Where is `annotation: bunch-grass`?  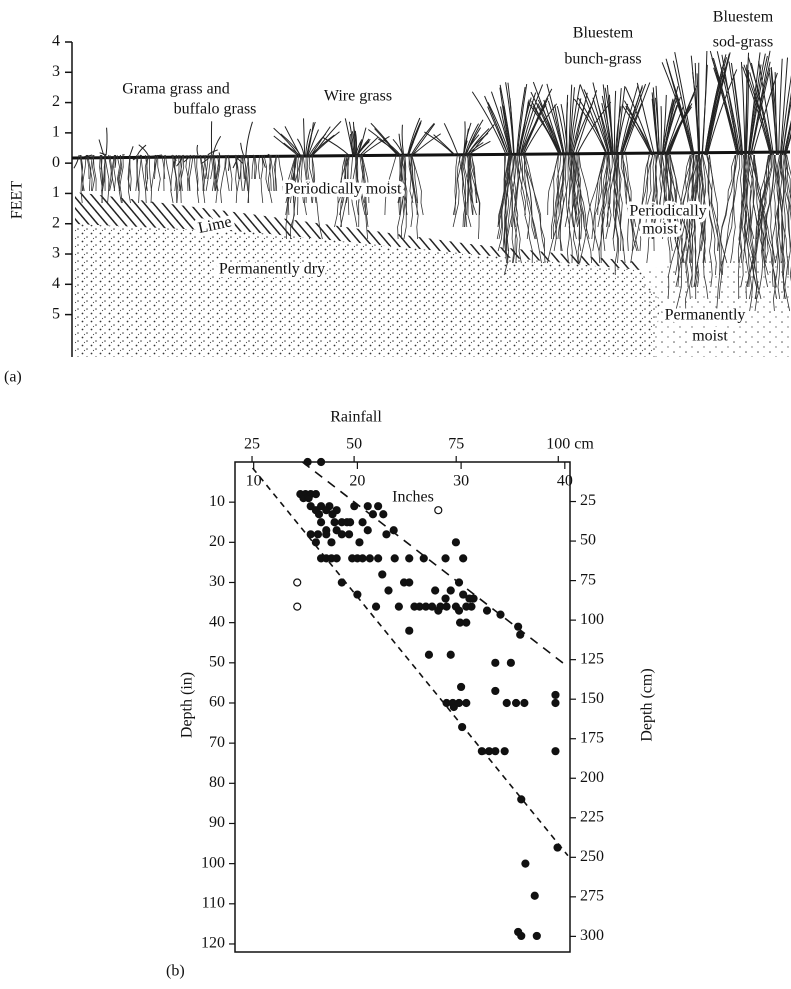
annotation: bunch-grass is located at coordinates (602, 59).